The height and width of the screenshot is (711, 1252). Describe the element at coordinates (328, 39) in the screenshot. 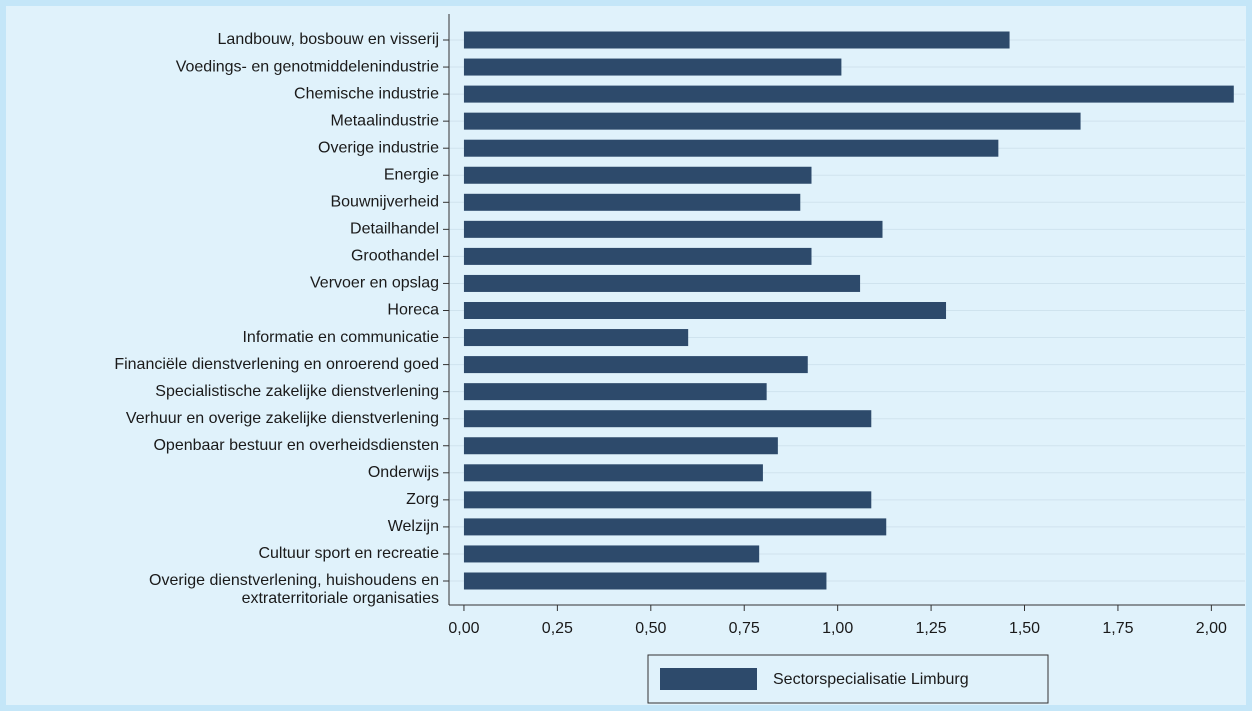

I see `y-tick-label: Landbouw, bosbouw en visserij` at that location.